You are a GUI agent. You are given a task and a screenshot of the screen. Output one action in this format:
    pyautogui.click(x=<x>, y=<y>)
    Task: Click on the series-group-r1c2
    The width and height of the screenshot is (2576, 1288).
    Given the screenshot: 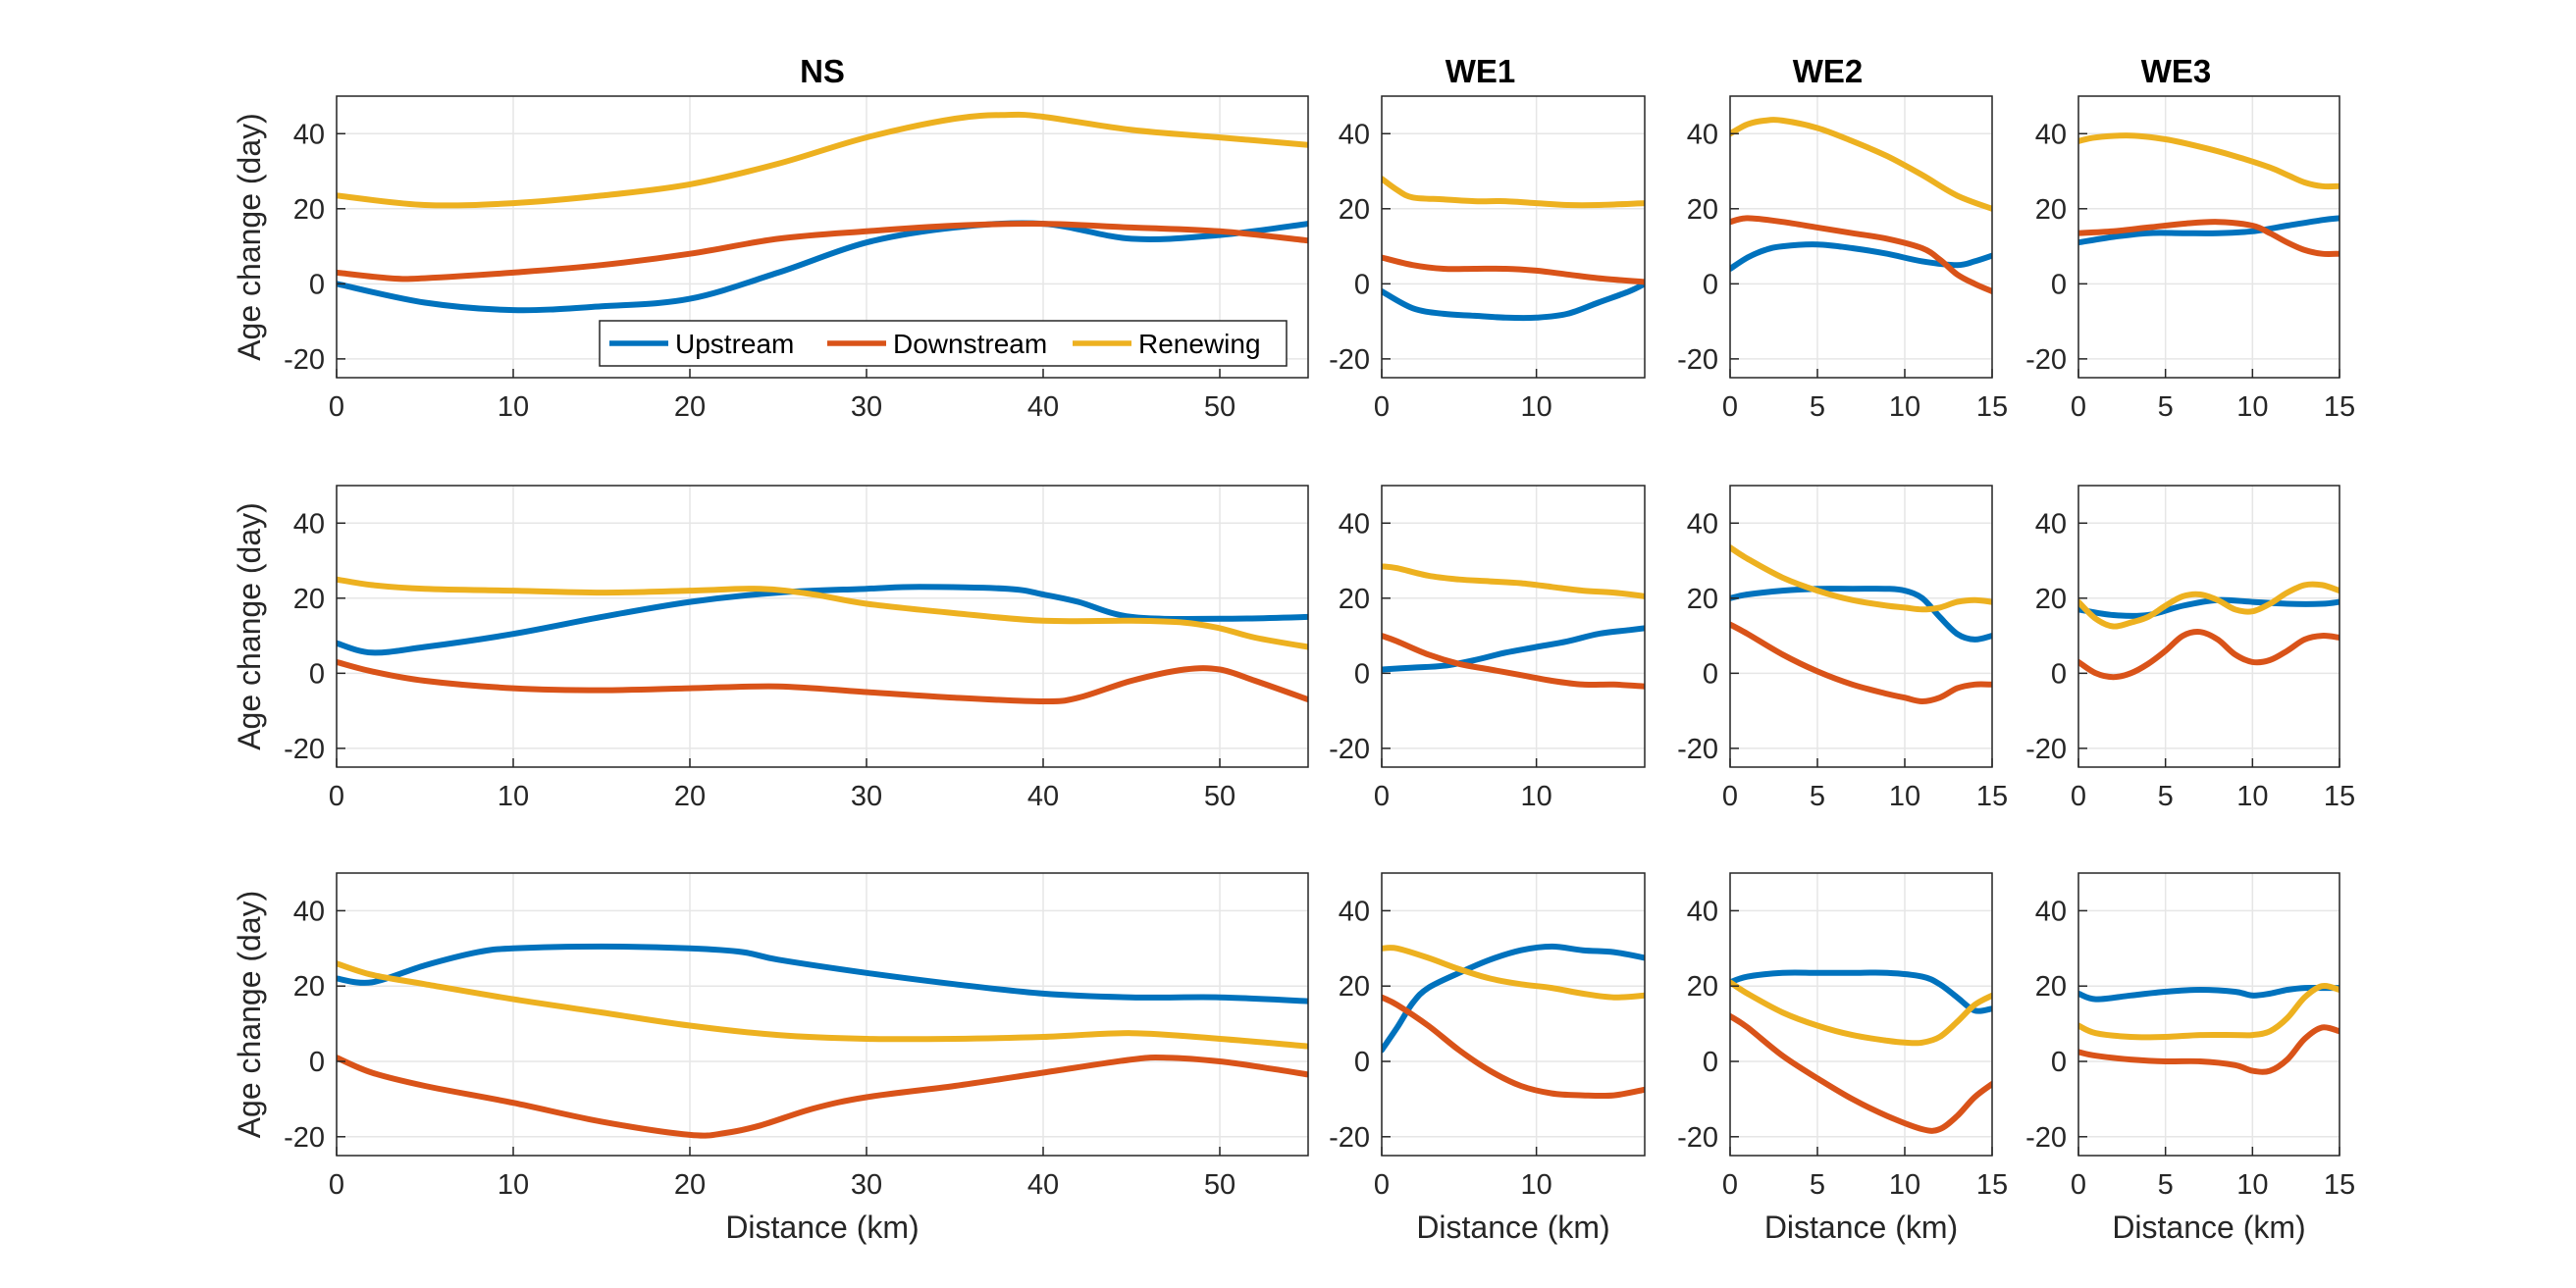 What is the action you would take?
    pyautogui.click(x=1513, y=249)
    